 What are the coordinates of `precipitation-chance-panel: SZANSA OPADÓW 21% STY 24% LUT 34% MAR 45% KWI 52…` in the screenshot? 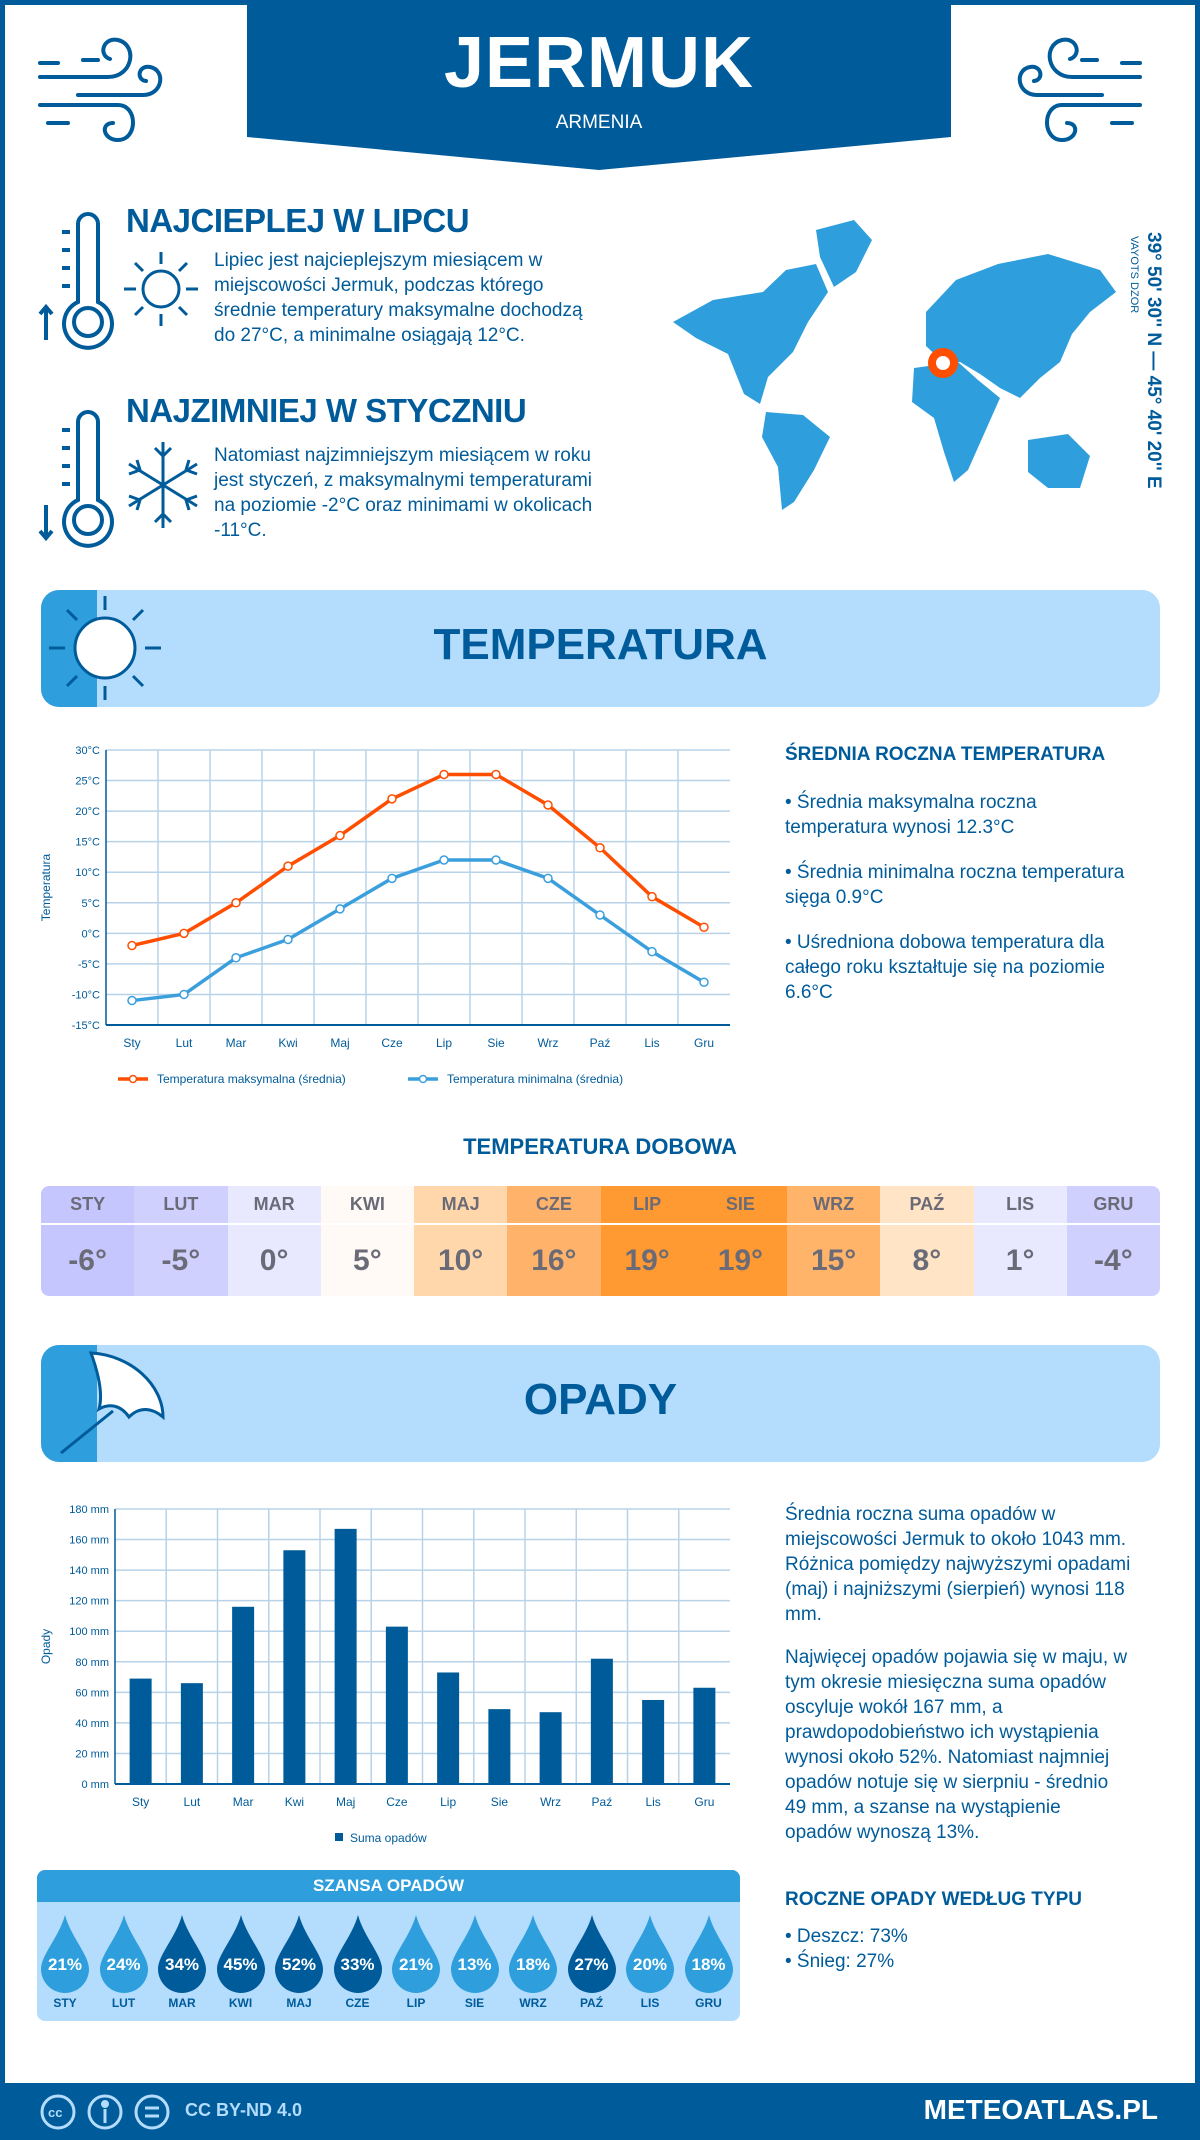 It's located at (388, 1945).